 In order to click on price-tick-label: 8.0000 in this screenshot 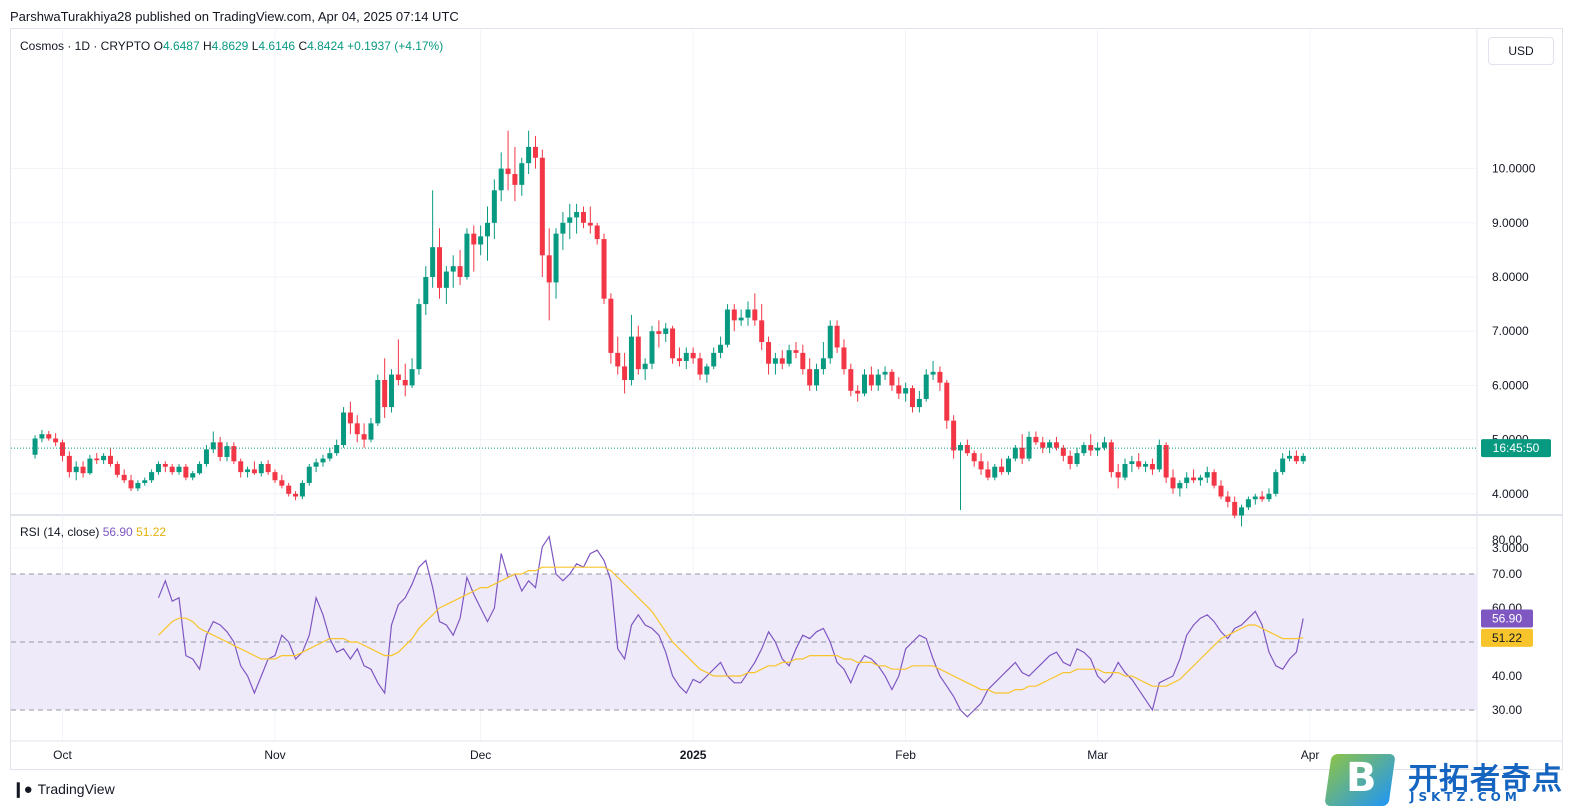, I will do `click(1510, 277)`.